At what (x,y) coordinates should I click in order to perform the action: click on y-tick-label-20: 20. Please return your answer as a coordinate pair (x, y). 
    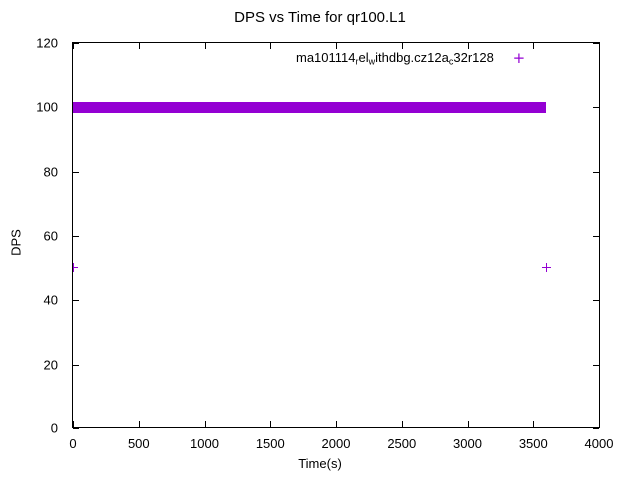
    Looking at the image, I should click on (50, 365).